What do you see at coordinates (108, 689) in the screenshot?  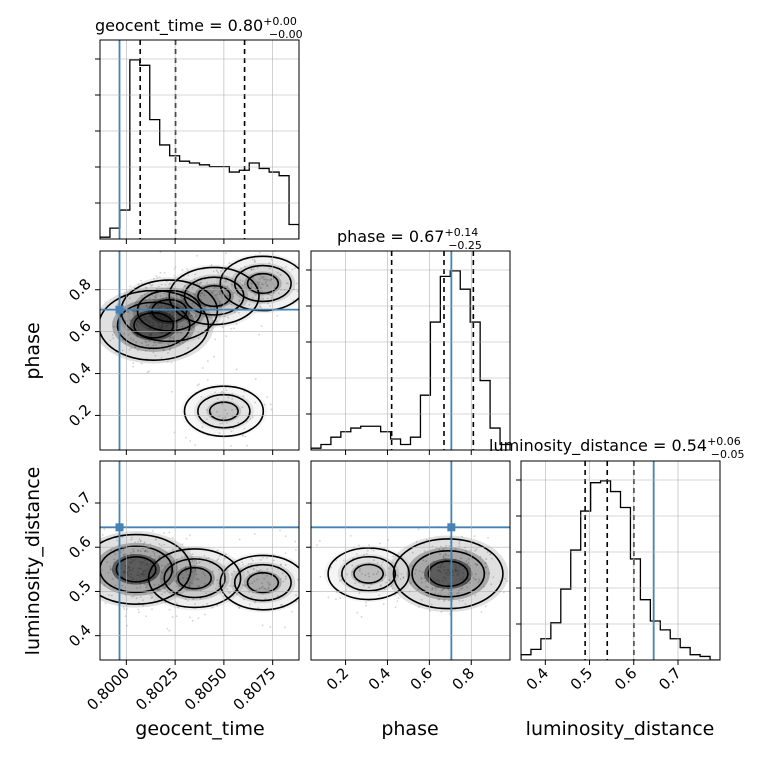 I see `tick-label-x: 0.8000` at bounding box center [108, 689].